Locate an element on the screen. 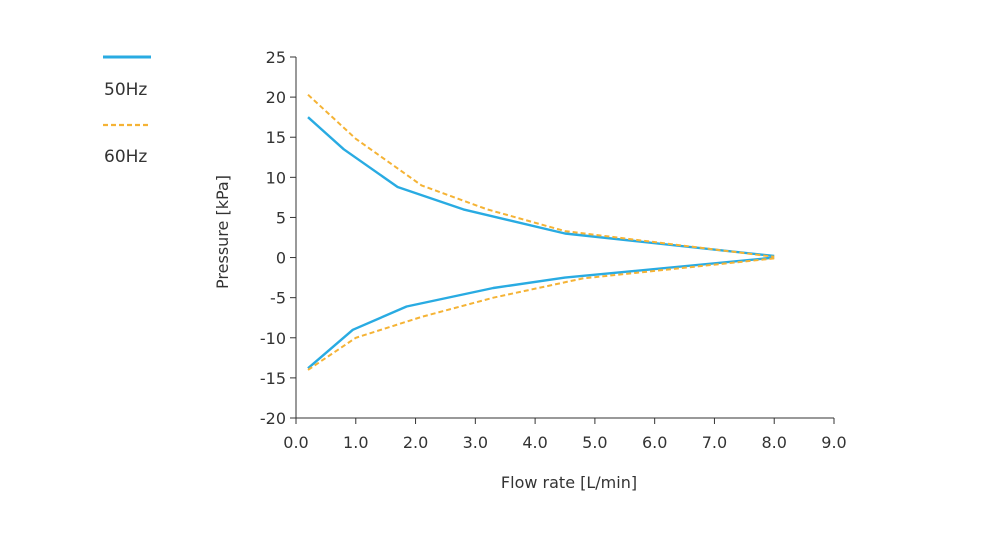 This screenshot has width=996, height=534. x-tick-label: 5.0 is located at coordinates (594, 442).